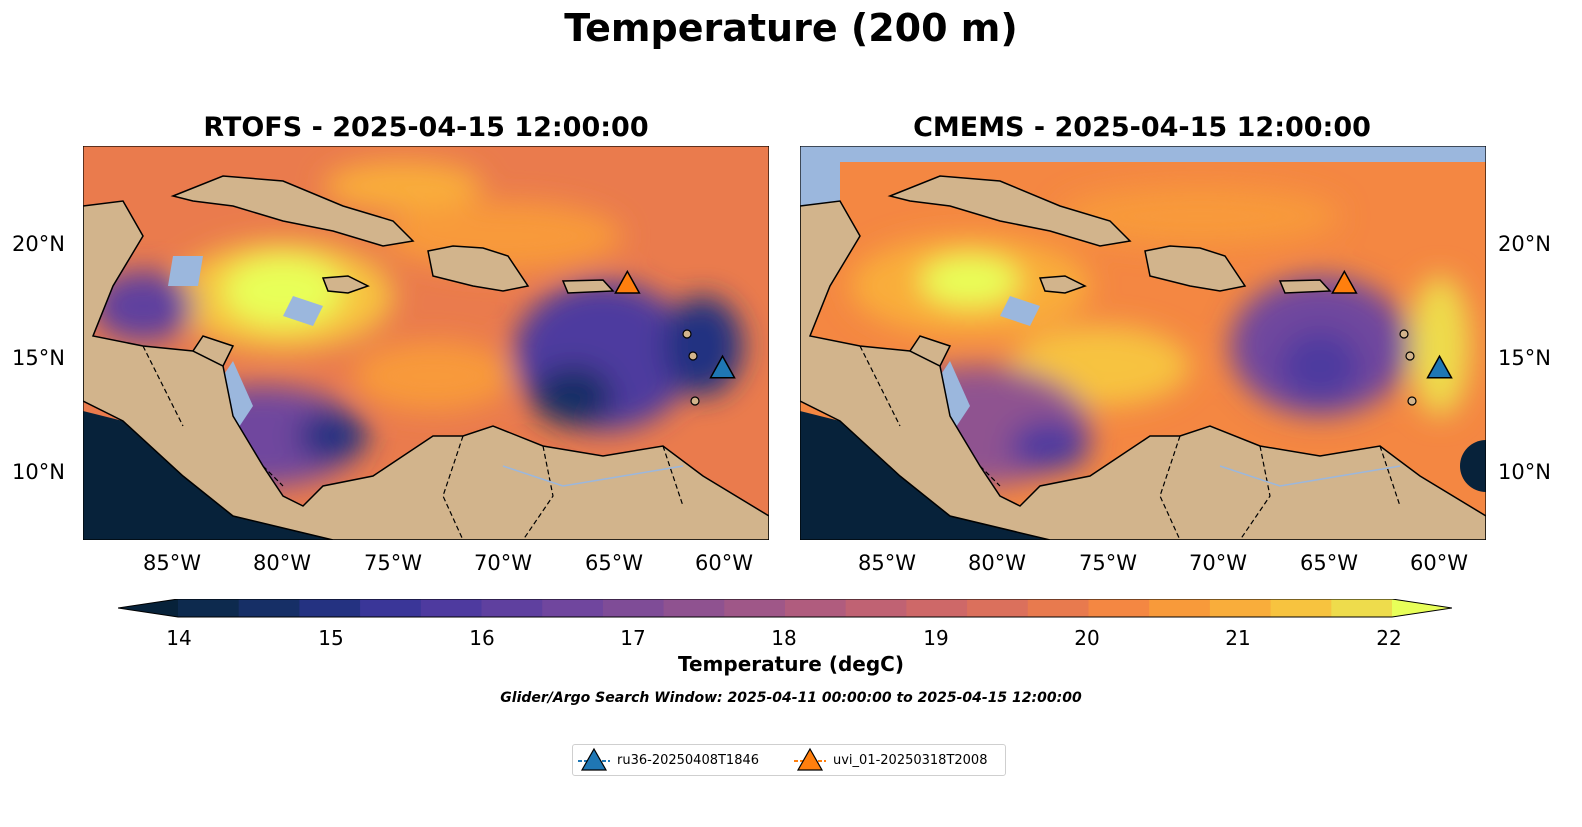  I want to click on figure-title: Temperature (200 m), so click(791, 28).